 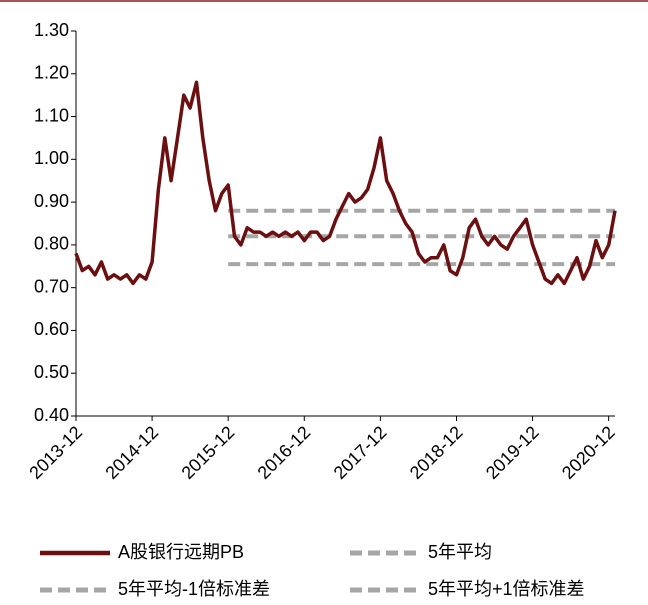 I want to click on x-tick-label: 2017-12, so click(x=360, y=452).